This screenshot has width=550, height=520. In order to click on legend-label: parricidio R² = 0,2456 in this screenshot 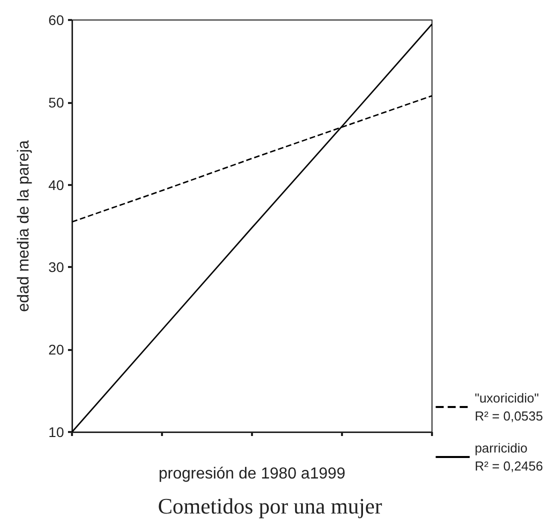, I will do `click(508, 457)`.